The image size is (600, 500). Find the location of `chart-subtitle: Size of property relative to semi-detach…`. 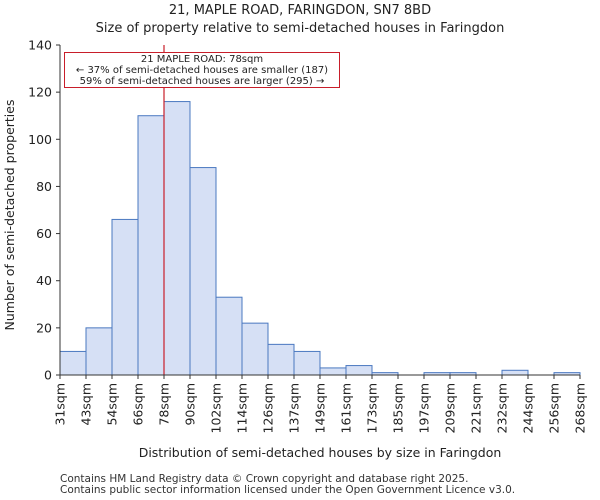

chart-subtitle: Size of property relative to semi-detach… is located at coordinates (300, 28).